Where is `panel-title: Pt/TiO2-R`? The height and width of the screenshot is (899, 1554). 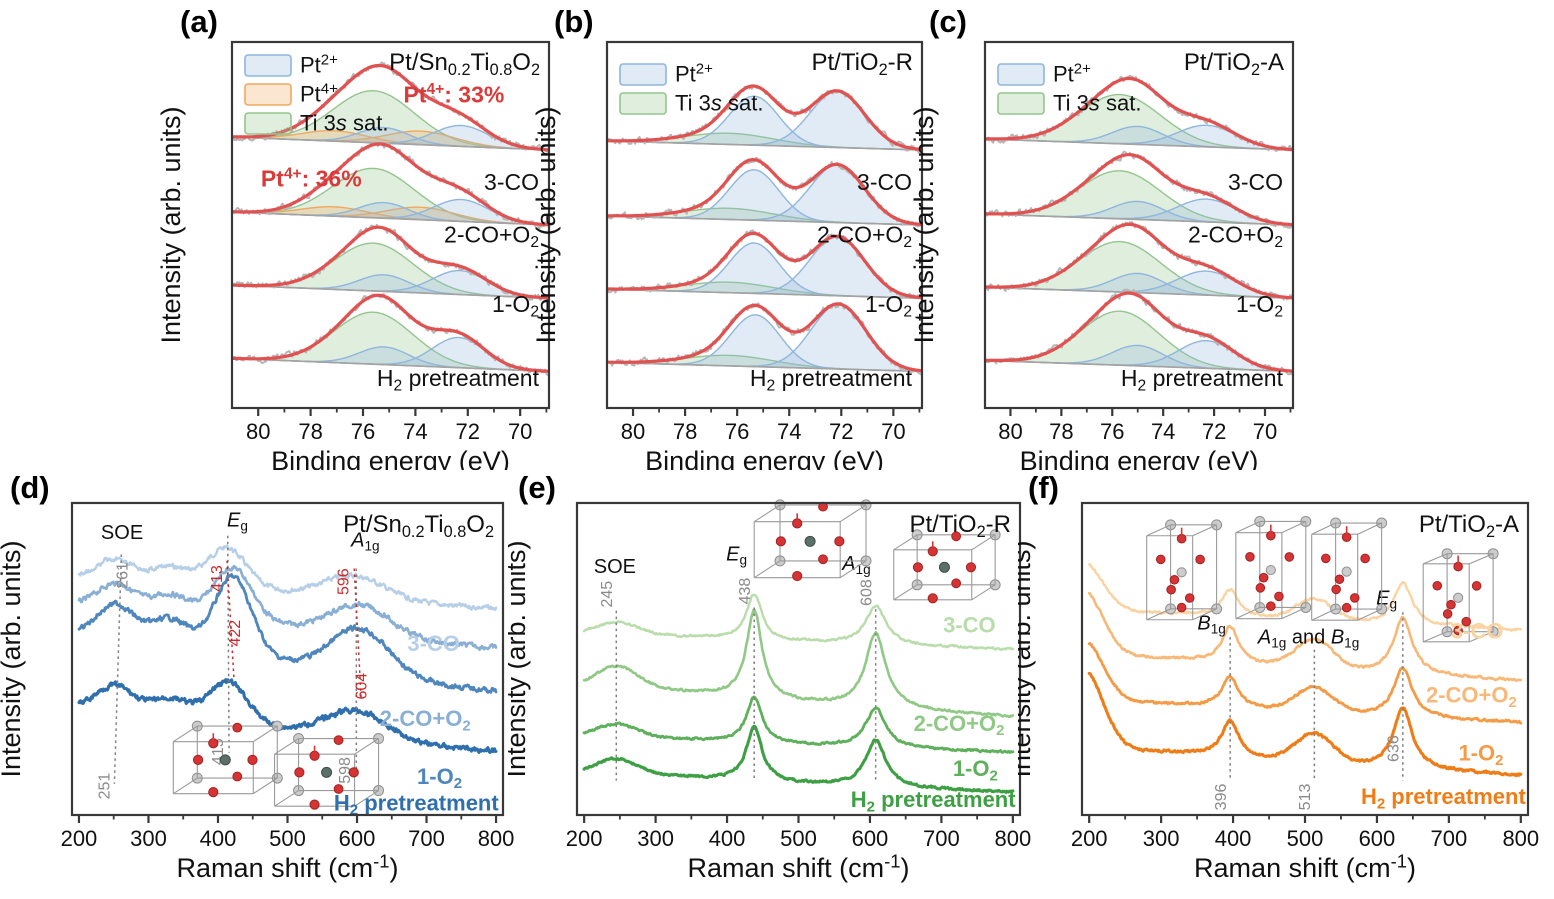
panel-title: Pt/TiO2-R is located at coordinates (960, 526).